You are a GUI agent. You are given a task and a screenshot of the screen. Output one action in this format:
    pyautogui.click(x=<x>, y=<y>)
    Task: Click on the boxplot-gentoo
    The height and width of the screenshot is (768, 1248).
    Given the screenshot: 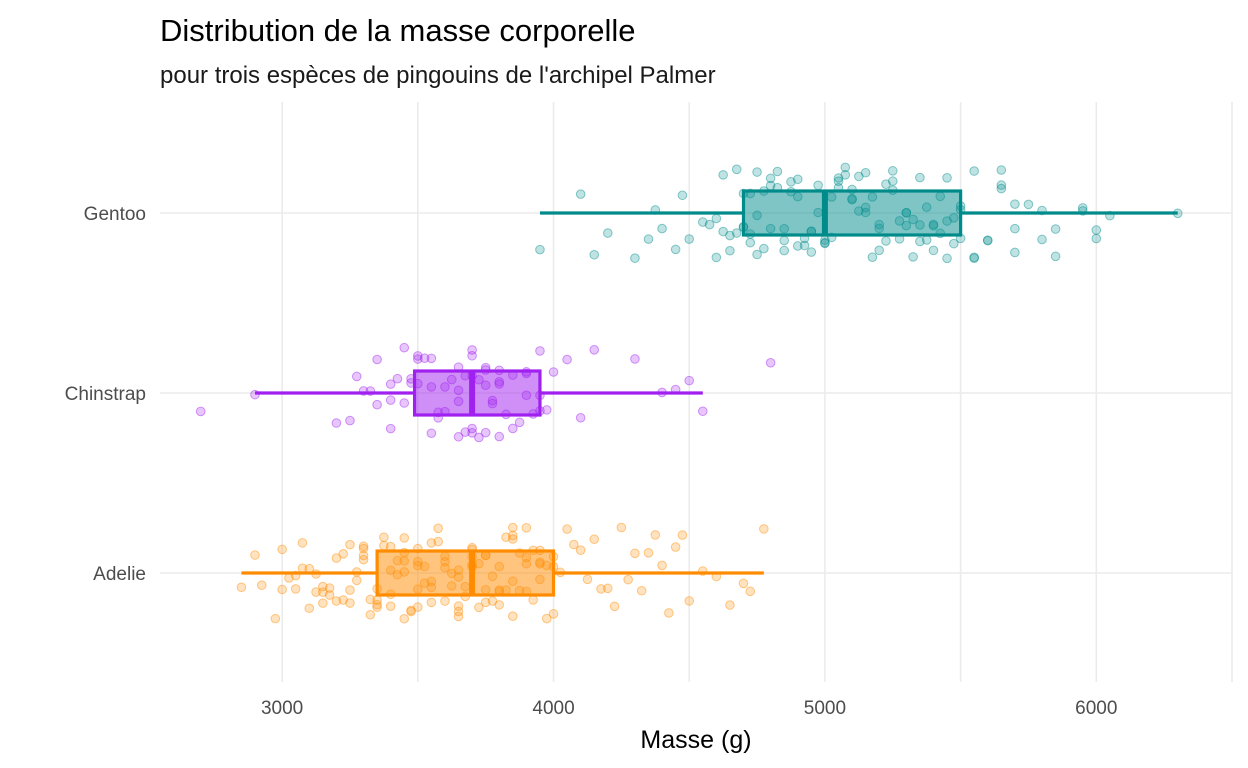 What is the action you would take?
    pyautogui.click(x=858, y=213)
    